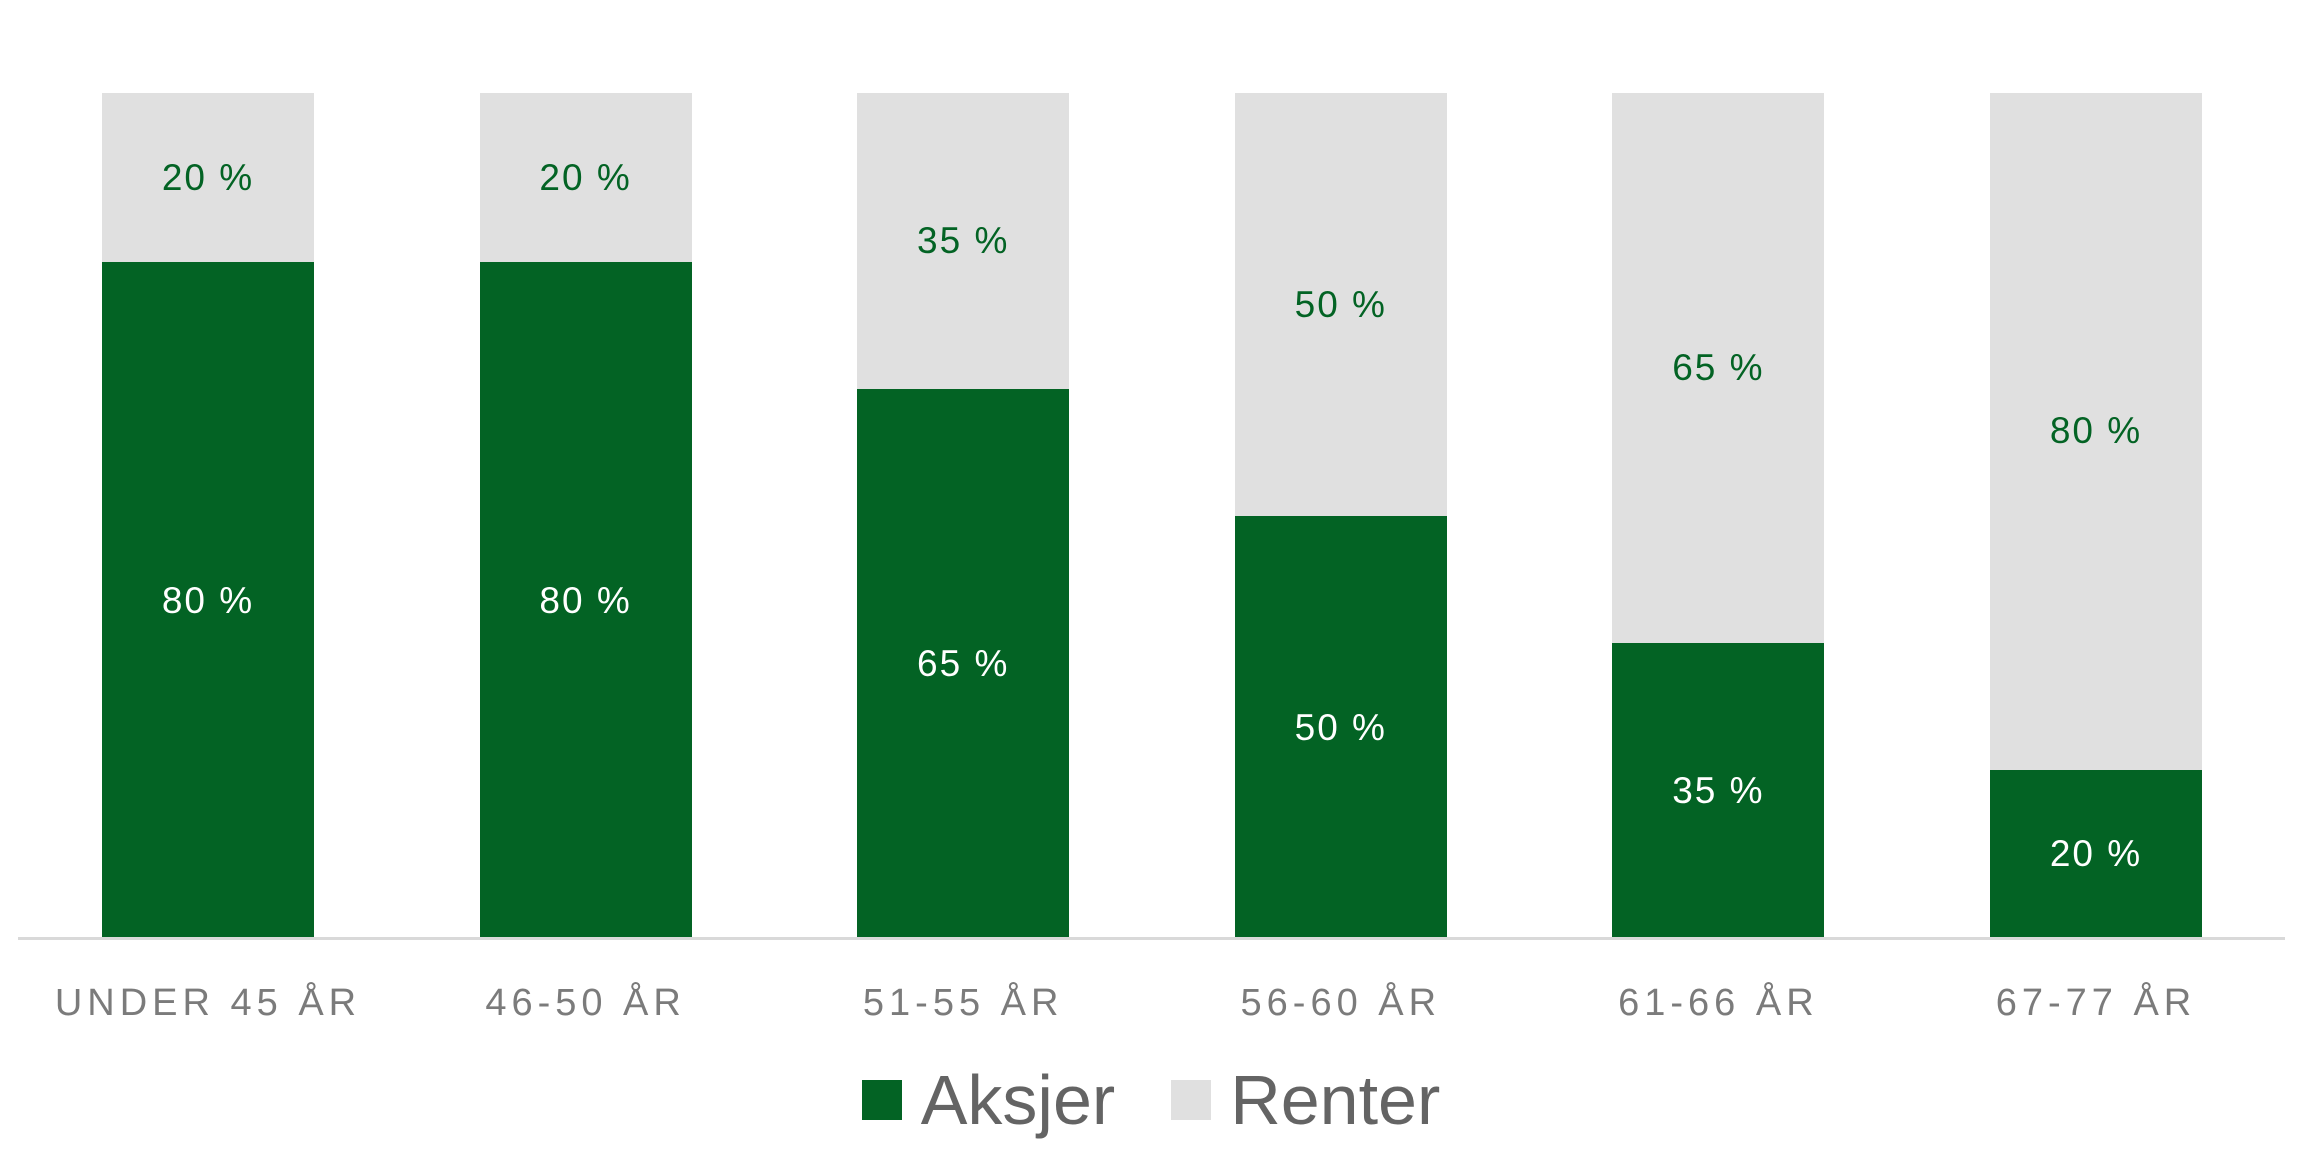 The image size is (2302, 1149). I want to click on legend-label: Renter, so click(1335, 1100).